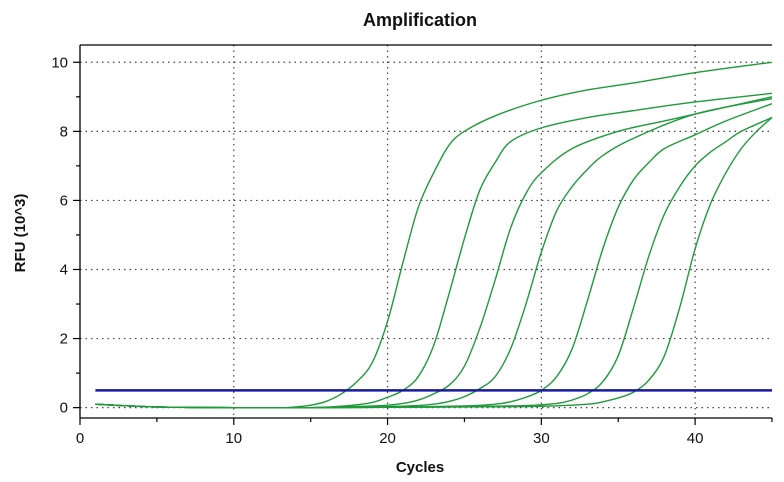 The image size is (784, 482). I want to click on x-tick-label: 10, so click(233, 438).